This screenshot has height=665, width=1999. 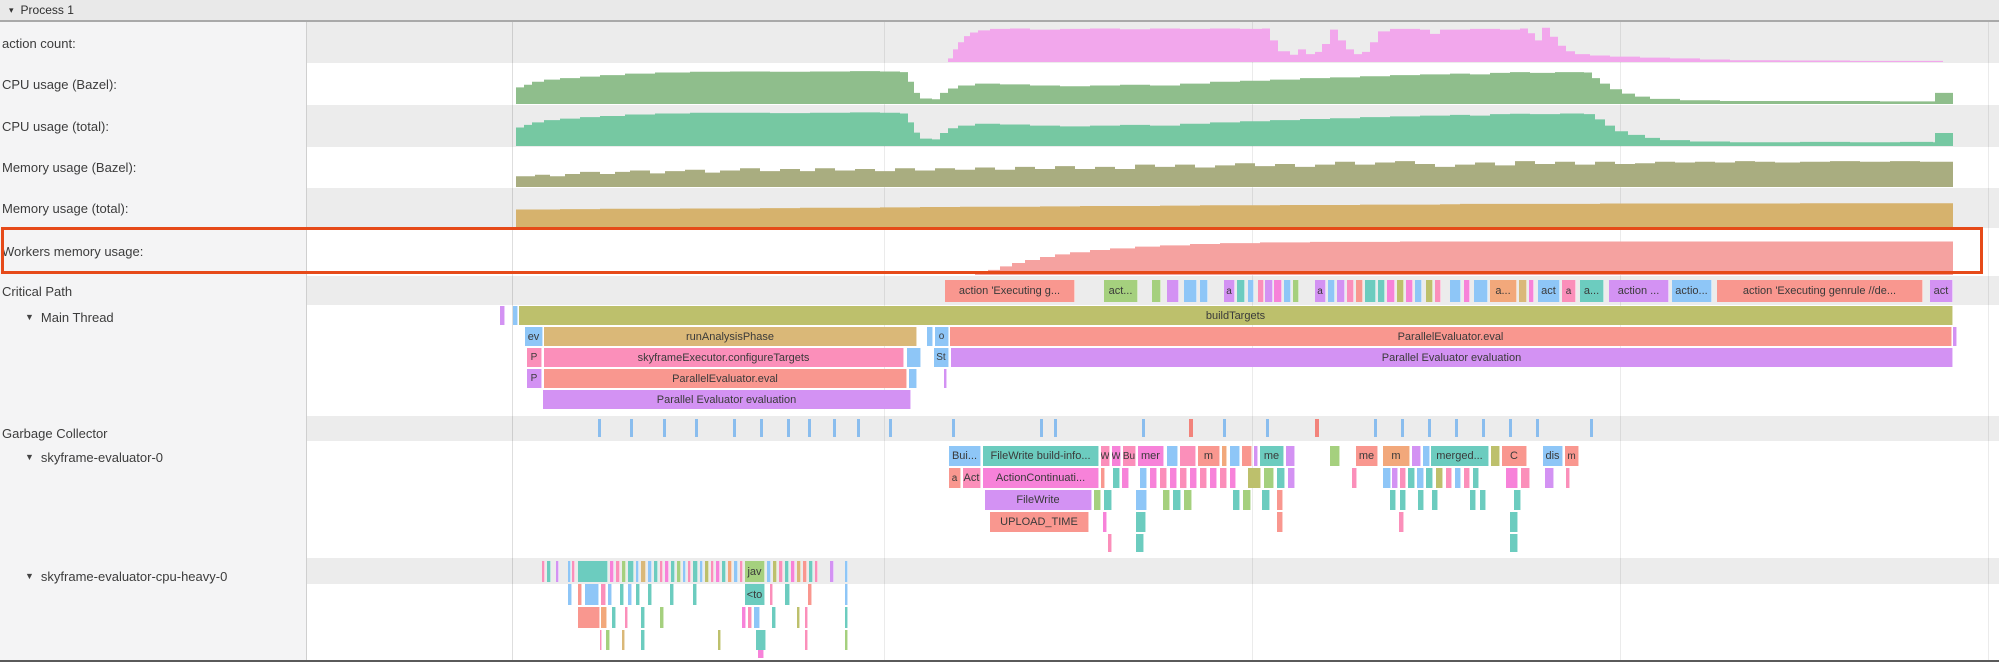 What do you see at coordinates (154, 433) in the screenshot?
I see `sidebar-item-garbage-collector: Garbage Collector` at bounding box center [154, 433].